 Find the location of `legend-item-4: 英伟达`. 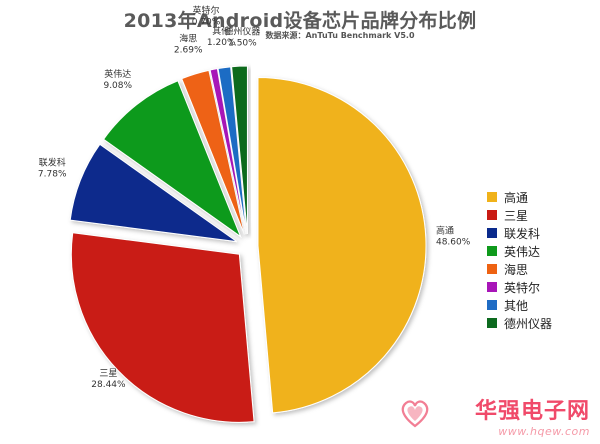

legend-item-4: 英伟达 is located at coordinates (519, 251).